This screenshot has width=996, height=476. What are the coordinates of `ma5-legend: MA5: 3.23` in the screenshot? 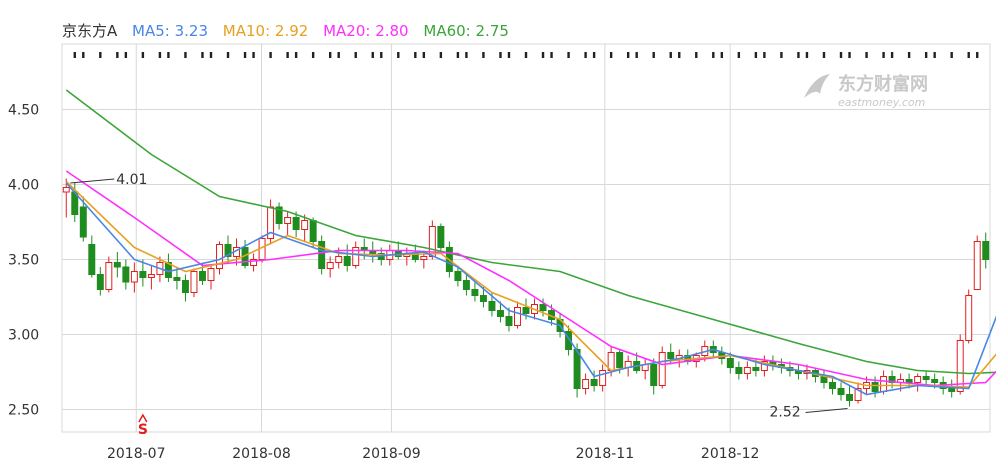 It's located at (170, 31).